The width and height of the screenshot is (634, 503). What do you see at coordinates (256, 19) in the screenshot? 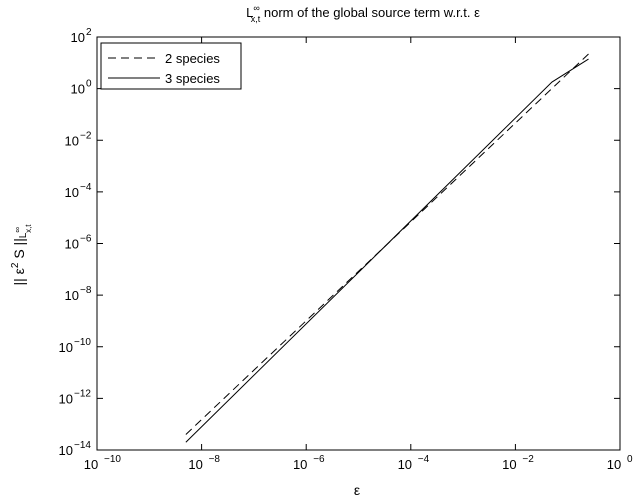
I see `title-norm-sub: x,t` at bounding box center [256, 19].